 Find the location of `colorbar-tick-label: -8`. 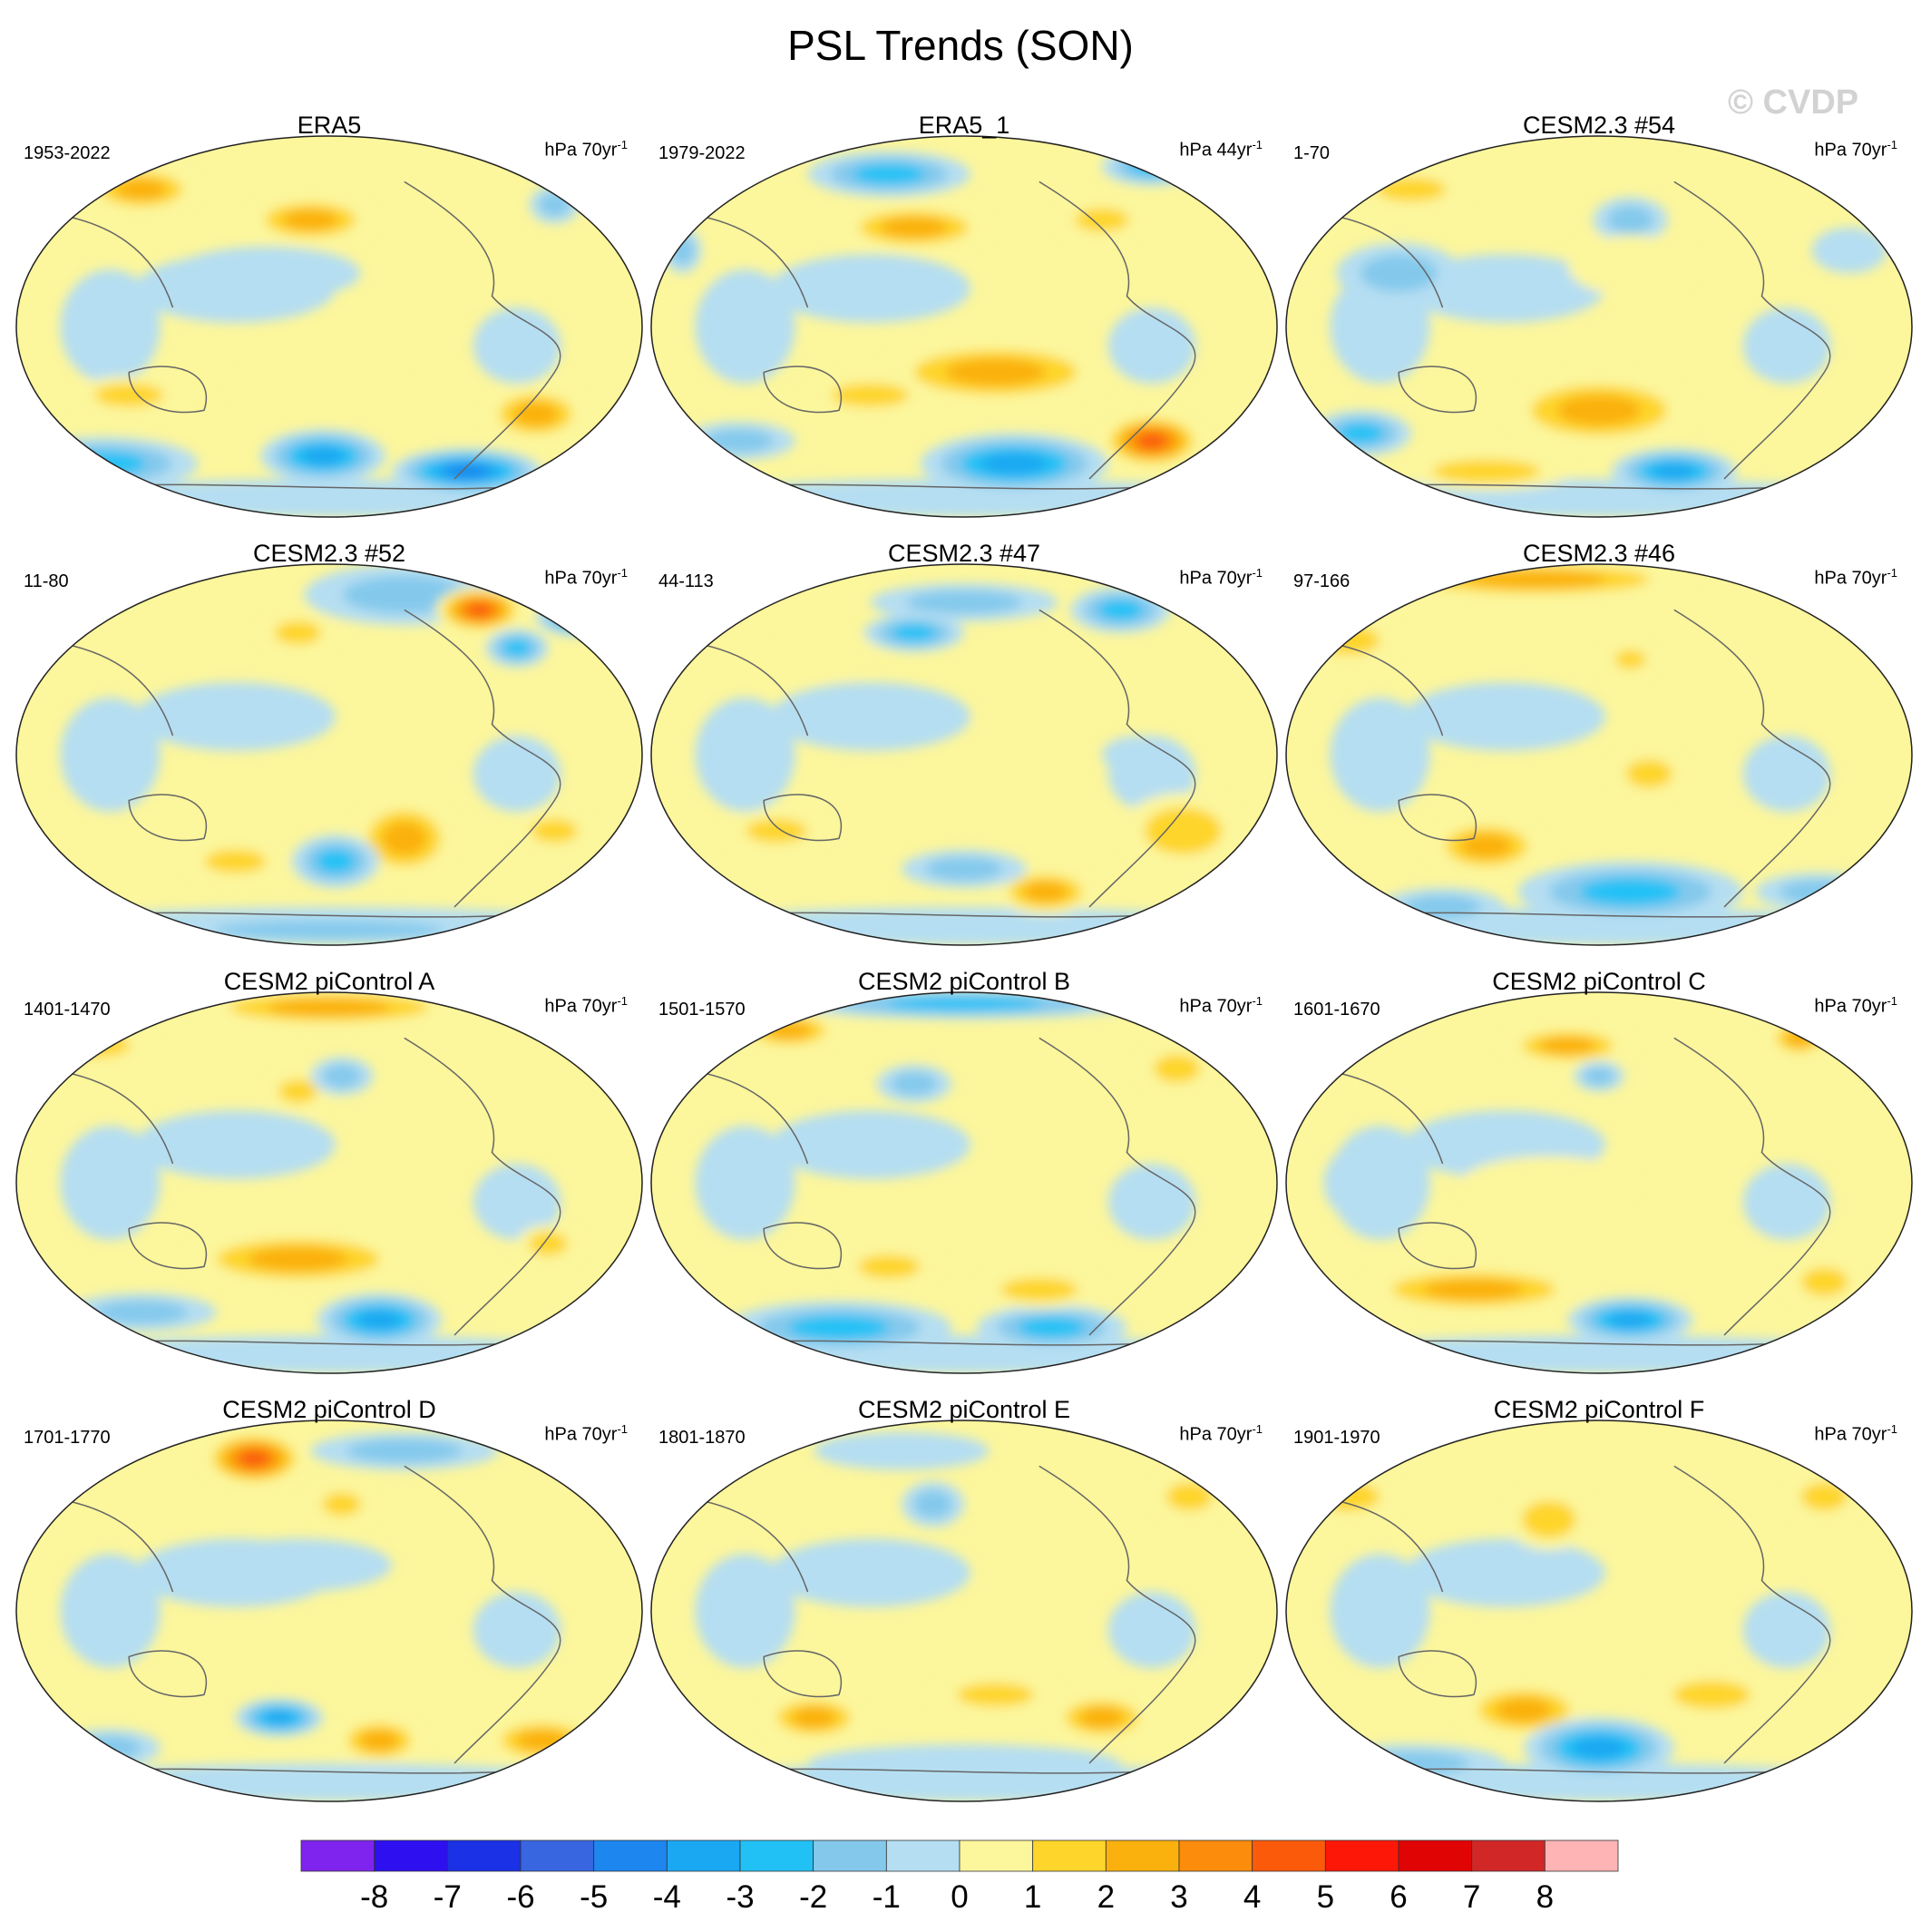

colorbar-tick-label: -8 is located at coordinates (374, 1897).